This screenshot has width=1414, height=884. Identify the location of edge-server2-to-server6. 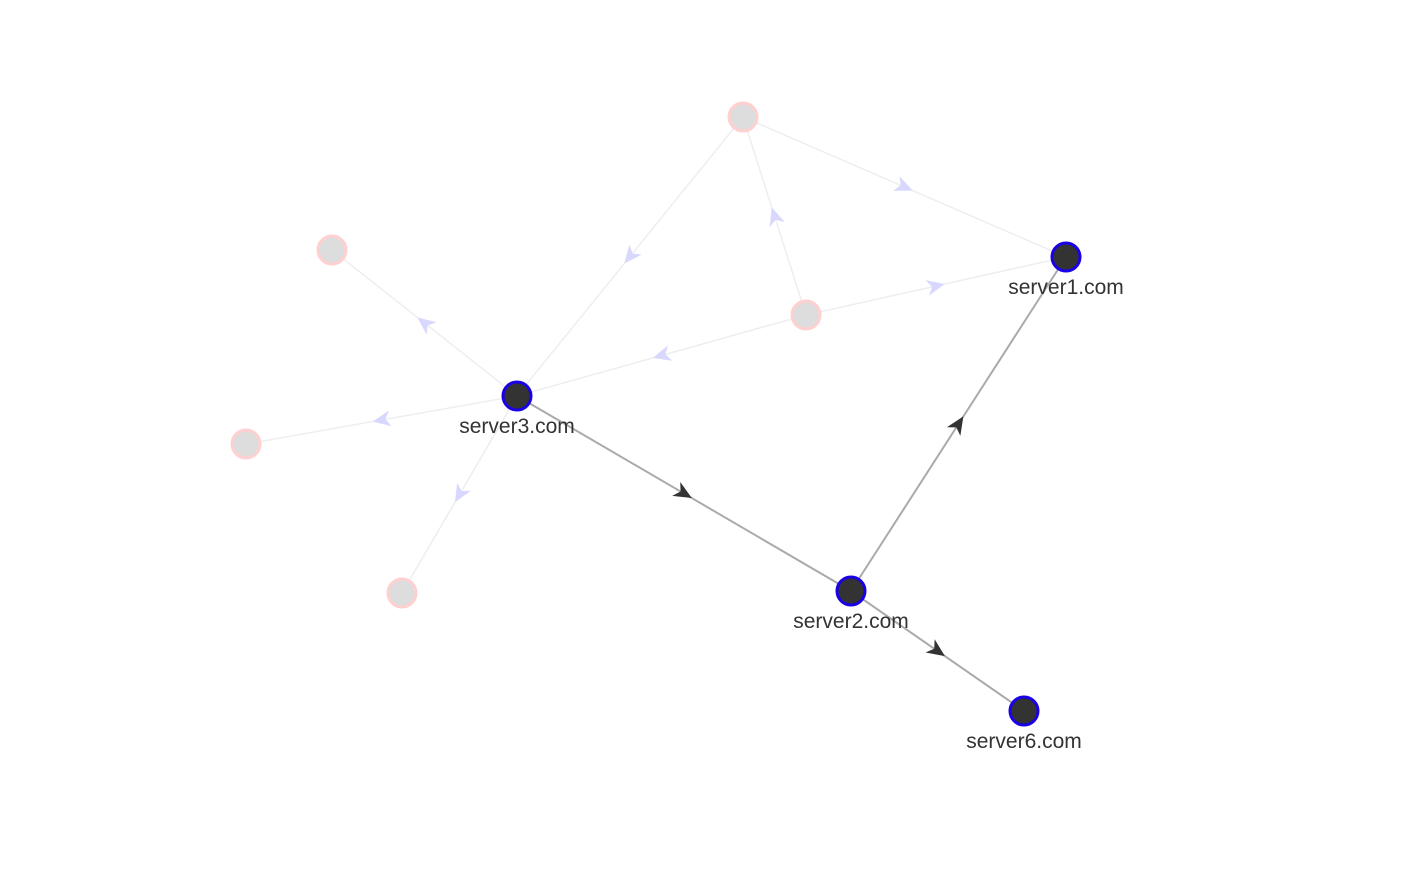
(937, 651).